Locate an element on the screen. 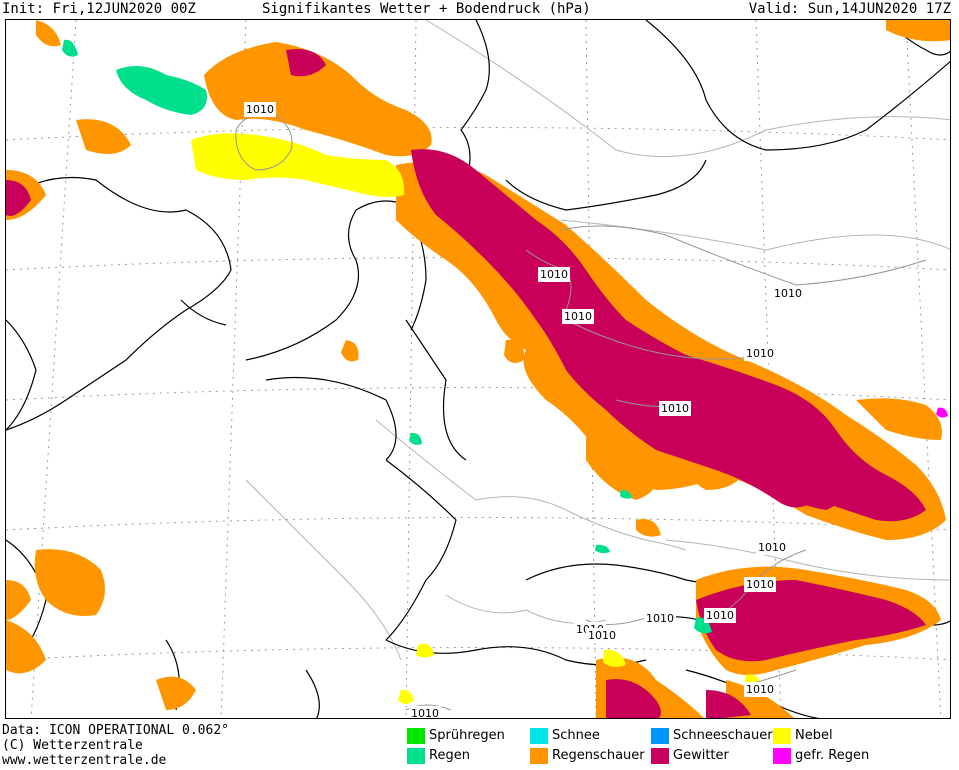 The height and width of the screenshot is (770, 959). legend-label: gefr. Regen is located at coordinates (832, 755).